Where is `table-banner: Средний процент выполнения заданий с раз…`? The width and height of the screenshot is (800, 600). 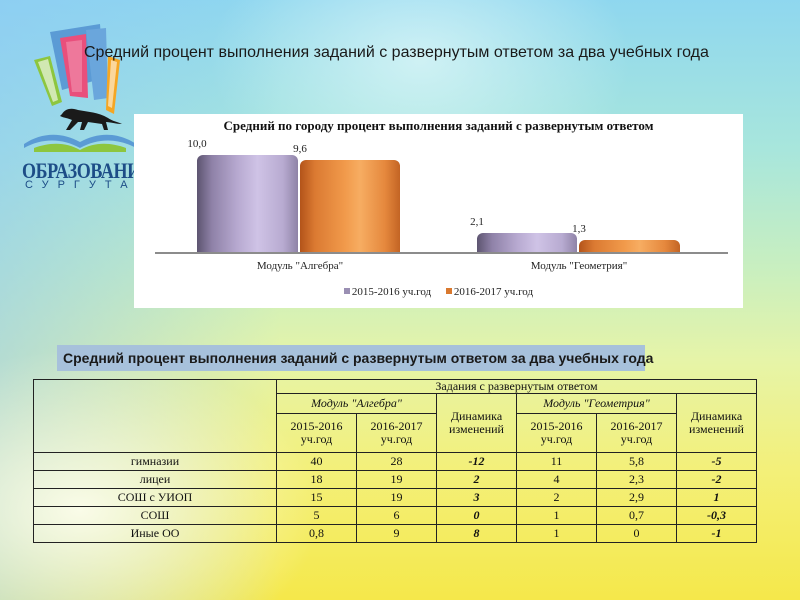 table-banner: Средний процент выполнения заданий с раз… is located at coordinates (355, 358).